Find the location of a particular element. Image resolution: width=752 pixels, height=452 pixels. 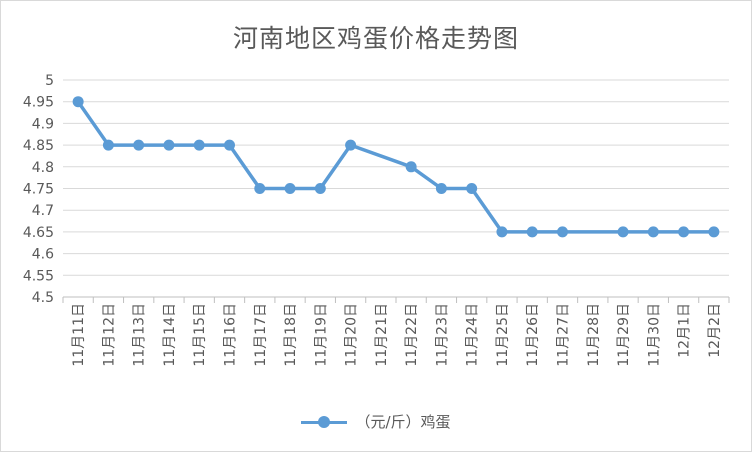

y-tick-label: 4.5 is located at coordinates (43, 298).